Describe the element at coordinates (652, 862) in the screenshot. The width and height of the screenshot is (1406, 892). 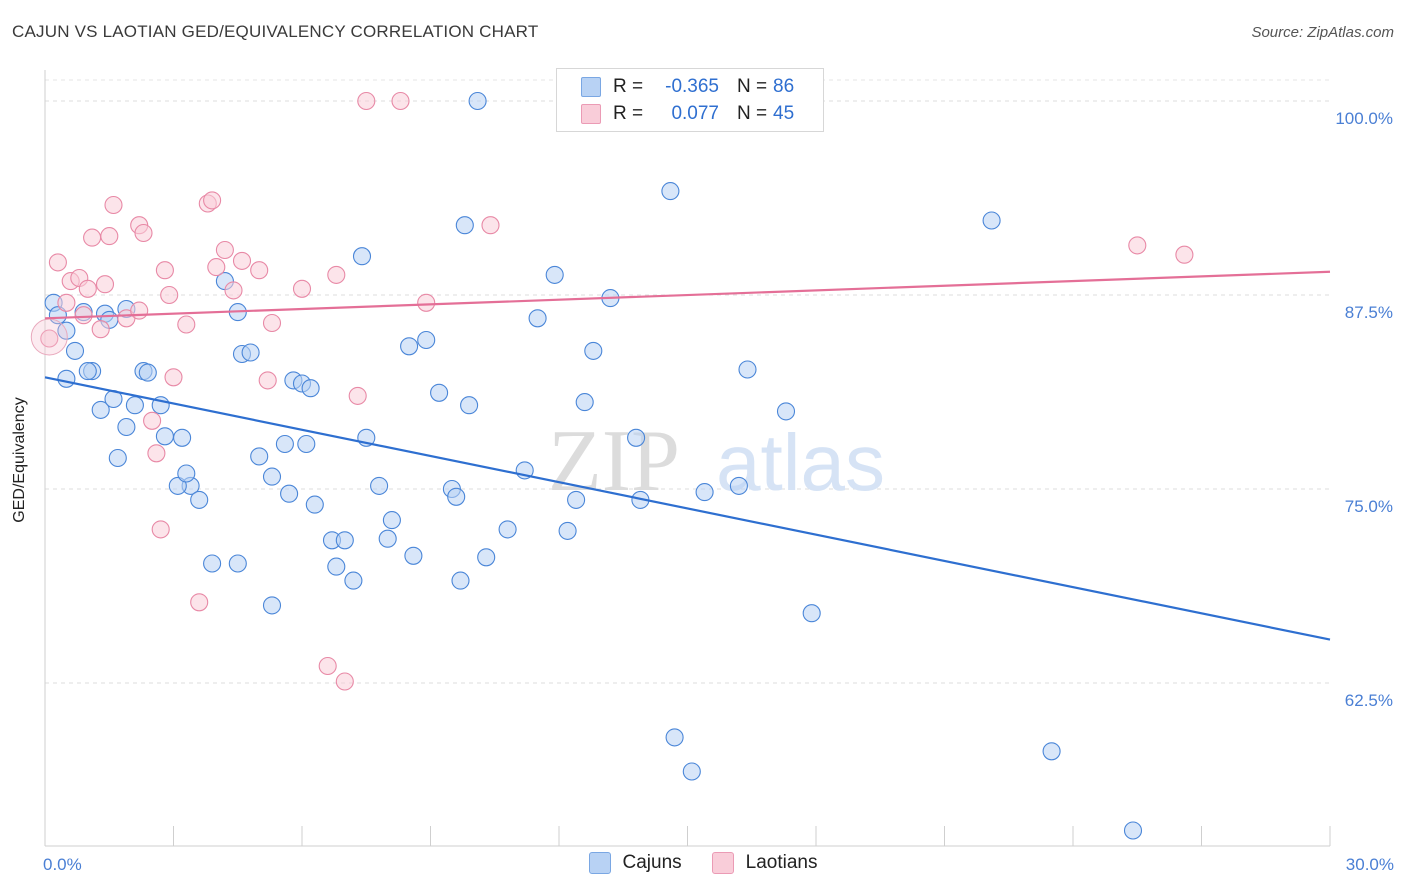
I see `legend-label-cajuns: Cajuns` at that location.